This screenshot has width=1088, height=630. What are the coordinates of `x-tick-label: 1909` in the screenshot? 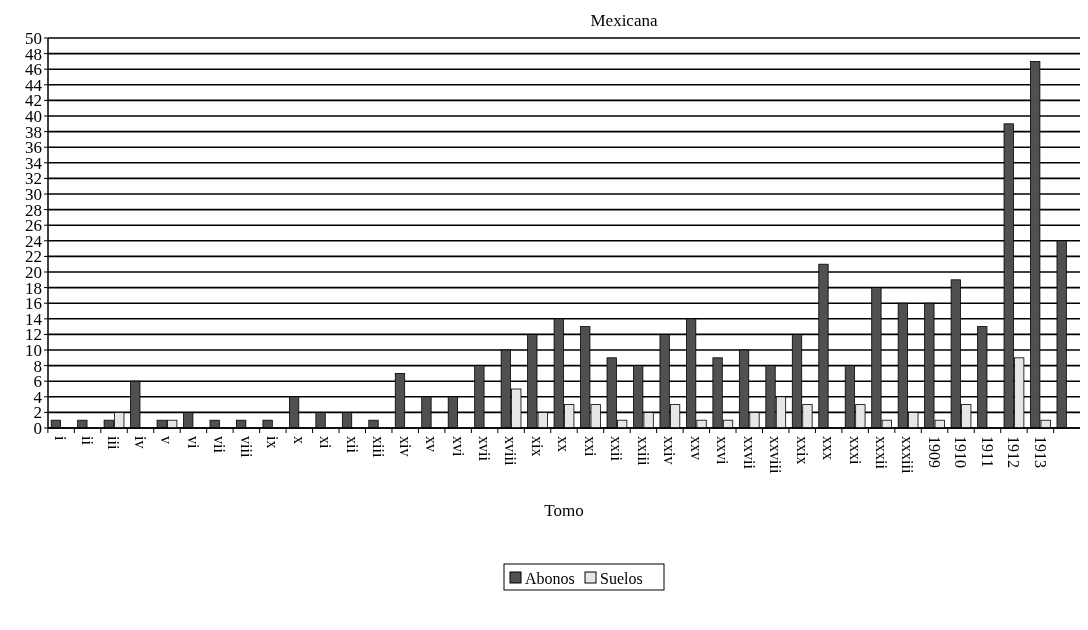 It's located at (934, 452).